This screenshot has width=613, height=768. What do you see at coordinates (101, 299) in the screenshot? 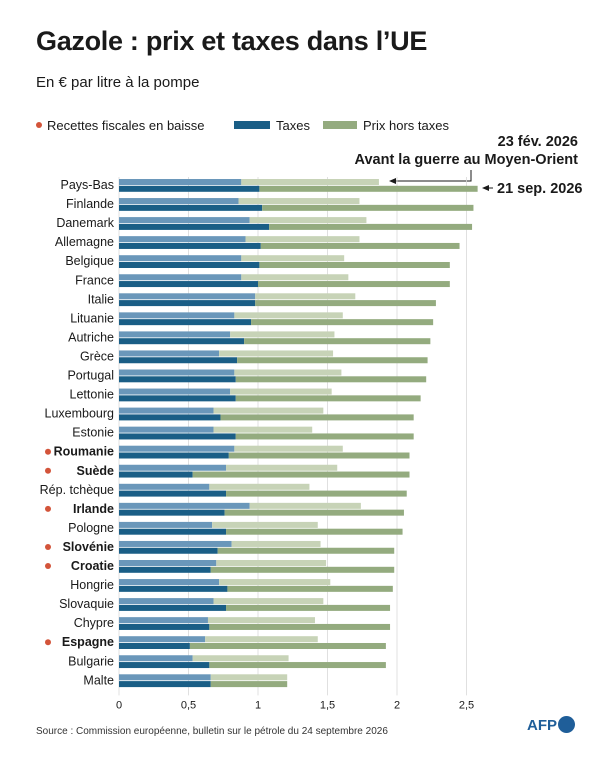
I see `category-label: Italie` at bounding box center [101, 299].